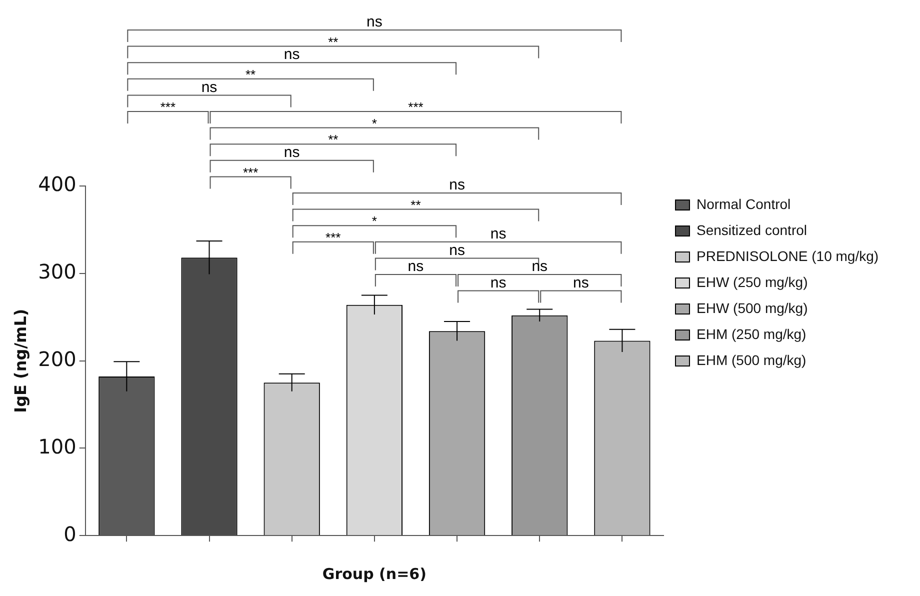  What do you see at coordinates (751, 360) in the screenshot?
I see `legend-label: EHM (500 mg/kg)` at bounding box center [751, 360].